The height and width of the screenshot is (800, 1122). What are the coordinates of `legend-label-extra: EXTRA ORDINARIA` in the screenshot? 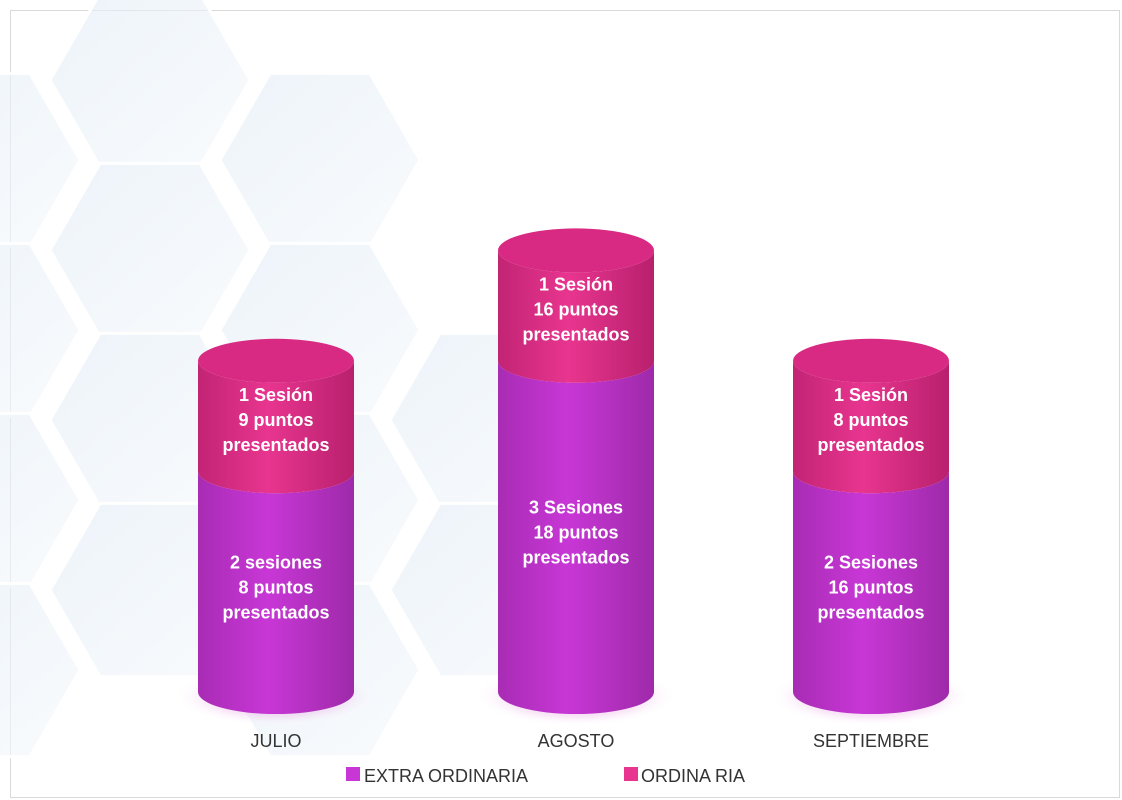 It's located at (446, 776).